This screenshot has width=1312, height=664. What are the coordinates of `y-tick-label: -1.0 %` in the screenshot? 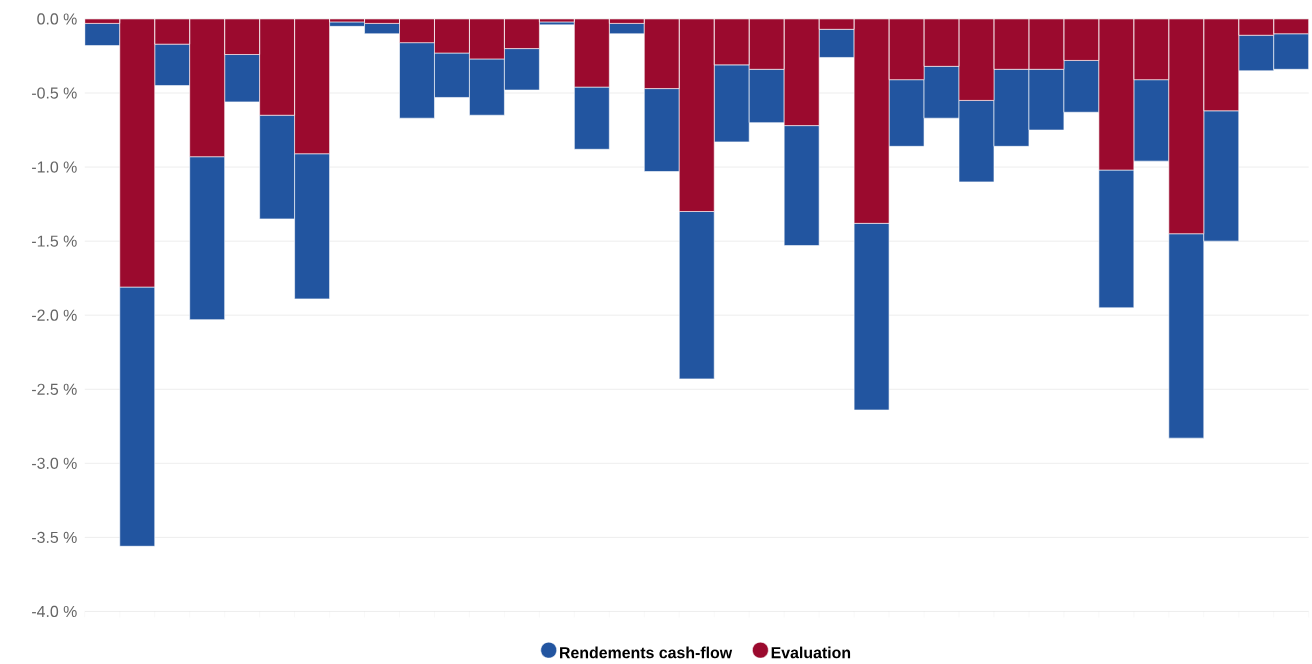 It's located at (54, 167).